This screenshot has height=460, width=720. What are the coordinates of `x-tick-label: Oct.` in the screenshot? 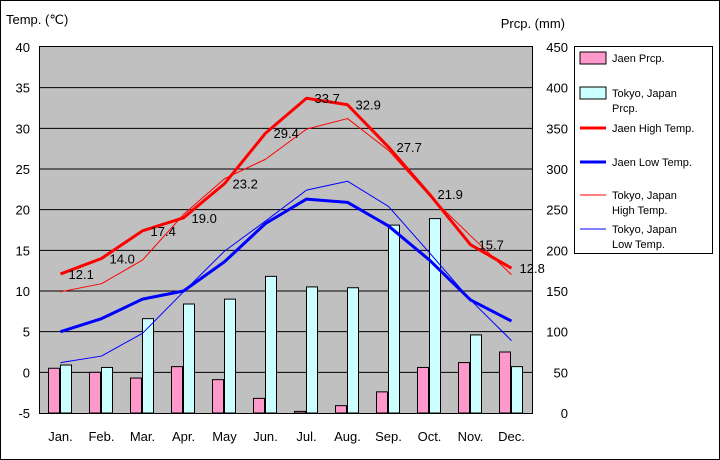 It's located at (430, 436).